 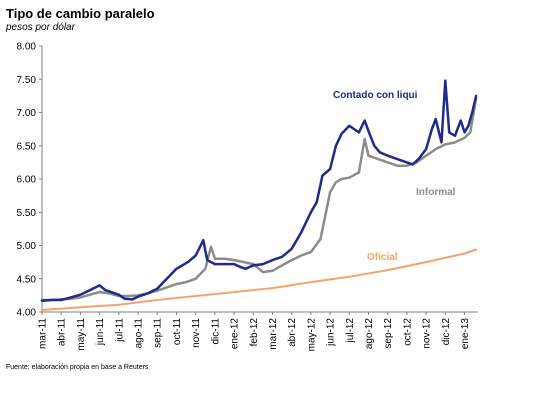 I want to click on x-tick-label: may-12, so click(x=311, y=335).